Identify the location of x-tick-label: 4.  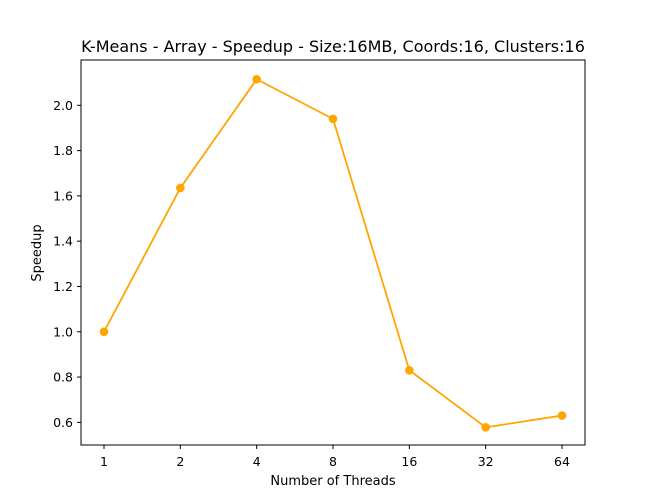
(257, 461).